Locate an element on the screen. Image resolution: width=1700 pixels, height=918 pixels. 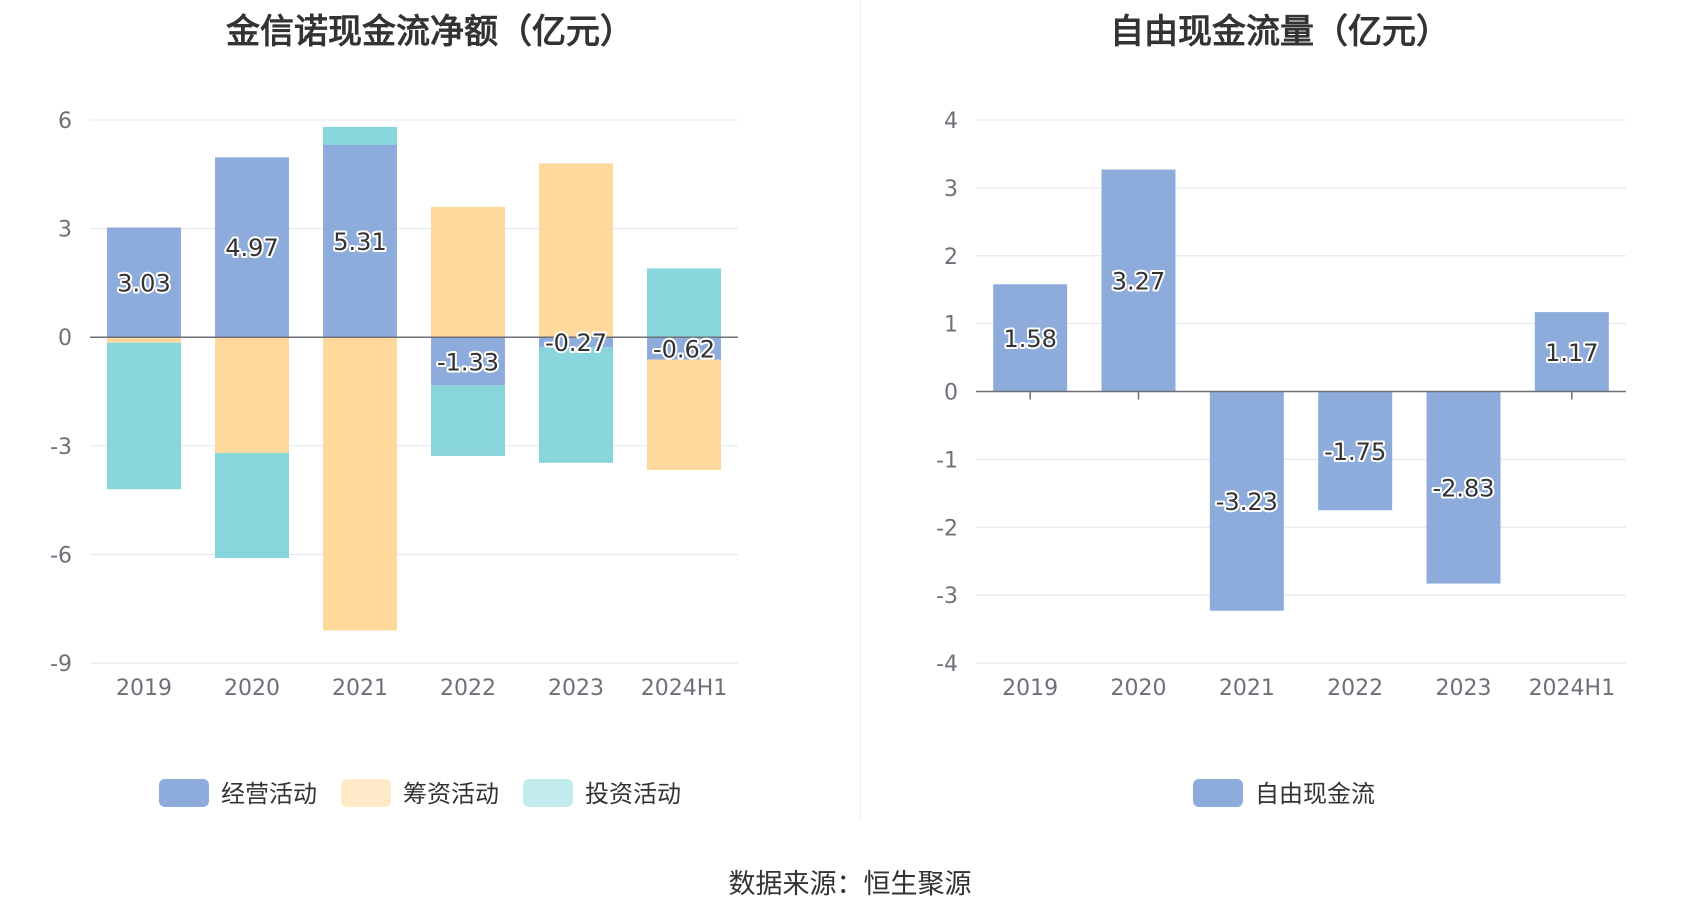
y-tick-label: 2 is located at coordinates (951, 257).